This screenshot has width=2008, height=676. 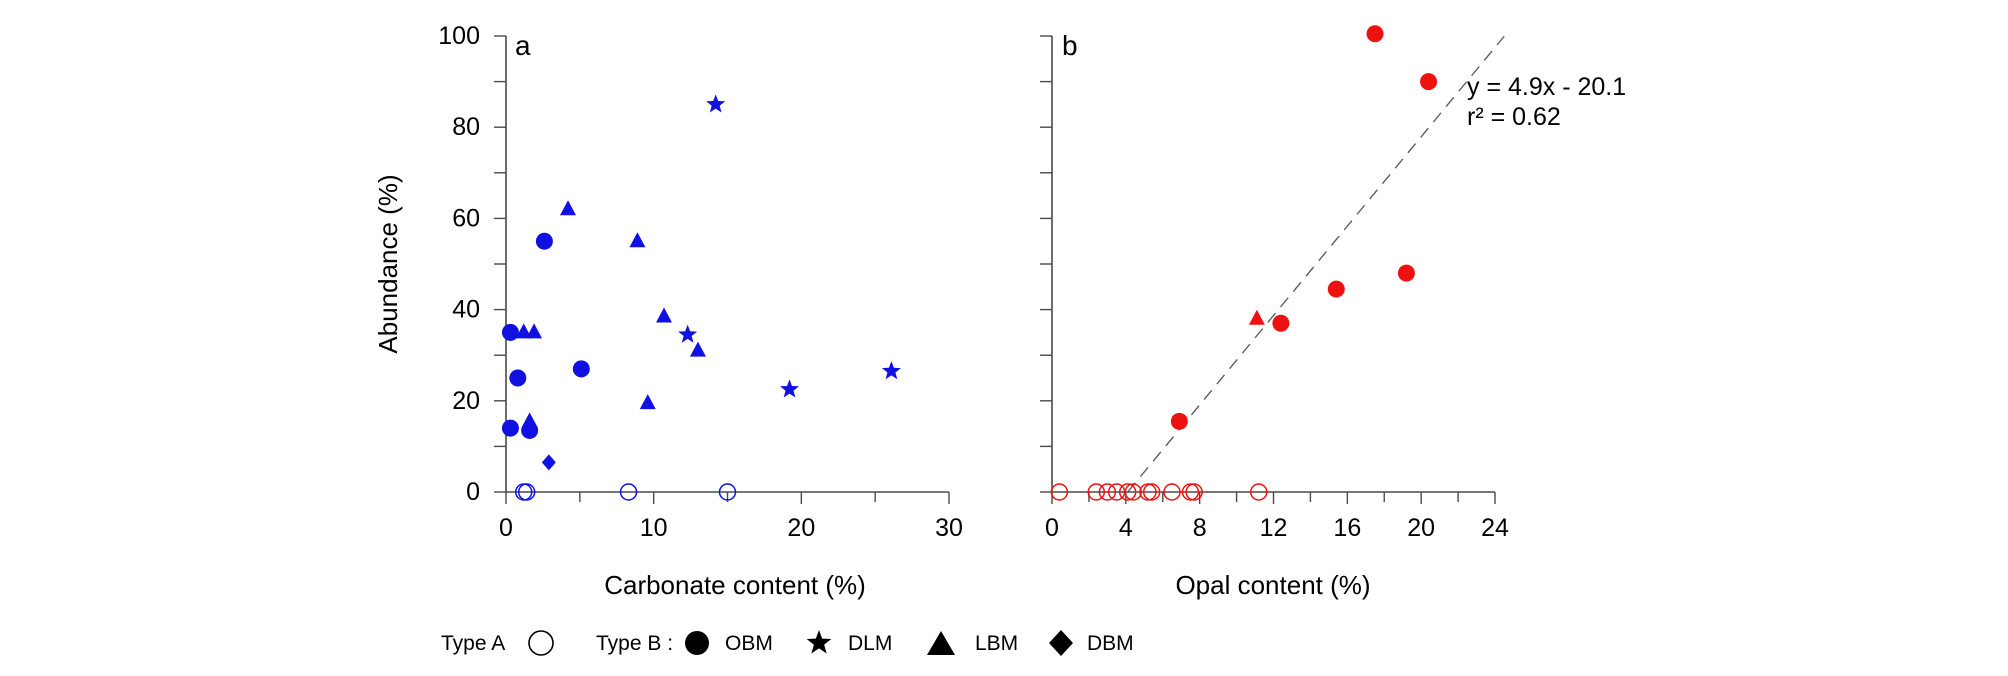 What do you see at coordinates (949, 528) in the screenshot?
I see `panel-a-x-tick-label: 30` at bounding box center [949, 528].